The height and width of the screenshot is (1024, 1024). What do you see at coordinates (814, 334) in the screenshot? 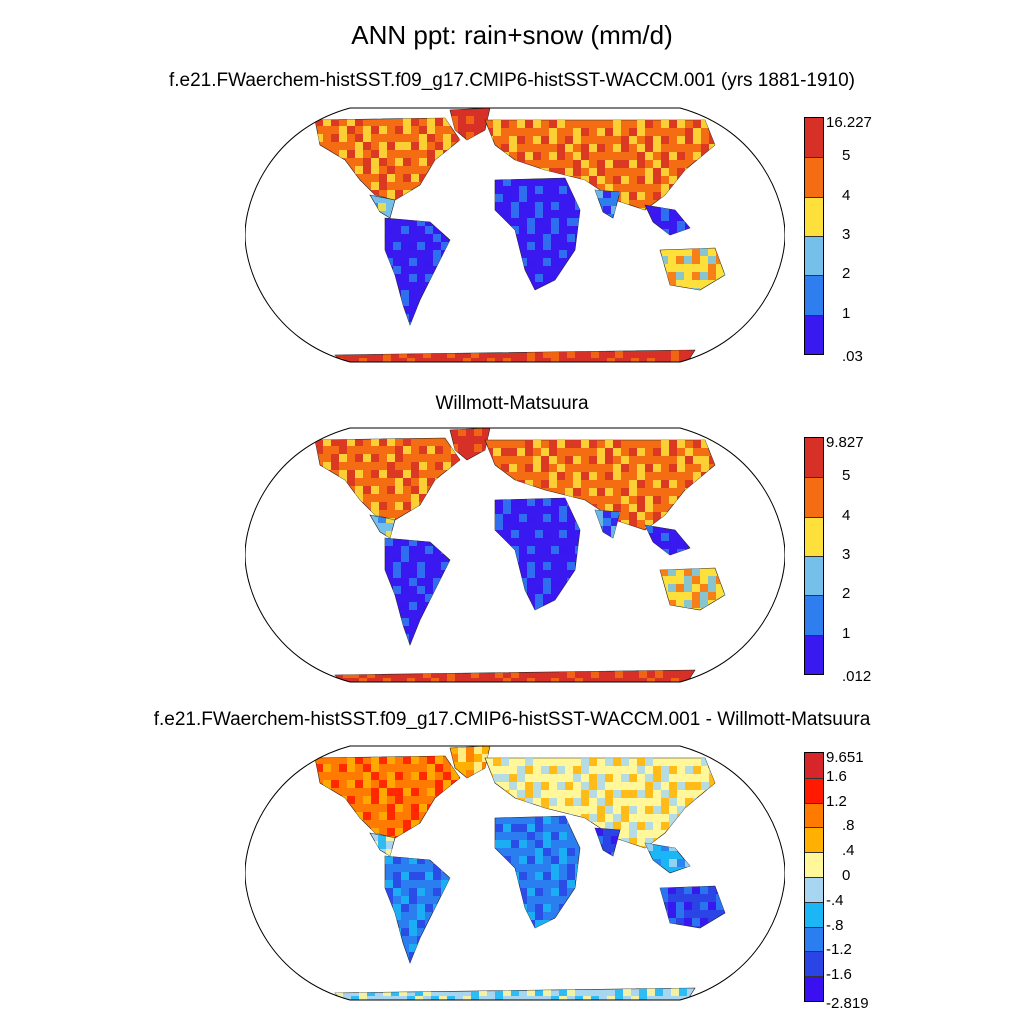
I see `colorbar-segment` at bounding box center [814, 334].